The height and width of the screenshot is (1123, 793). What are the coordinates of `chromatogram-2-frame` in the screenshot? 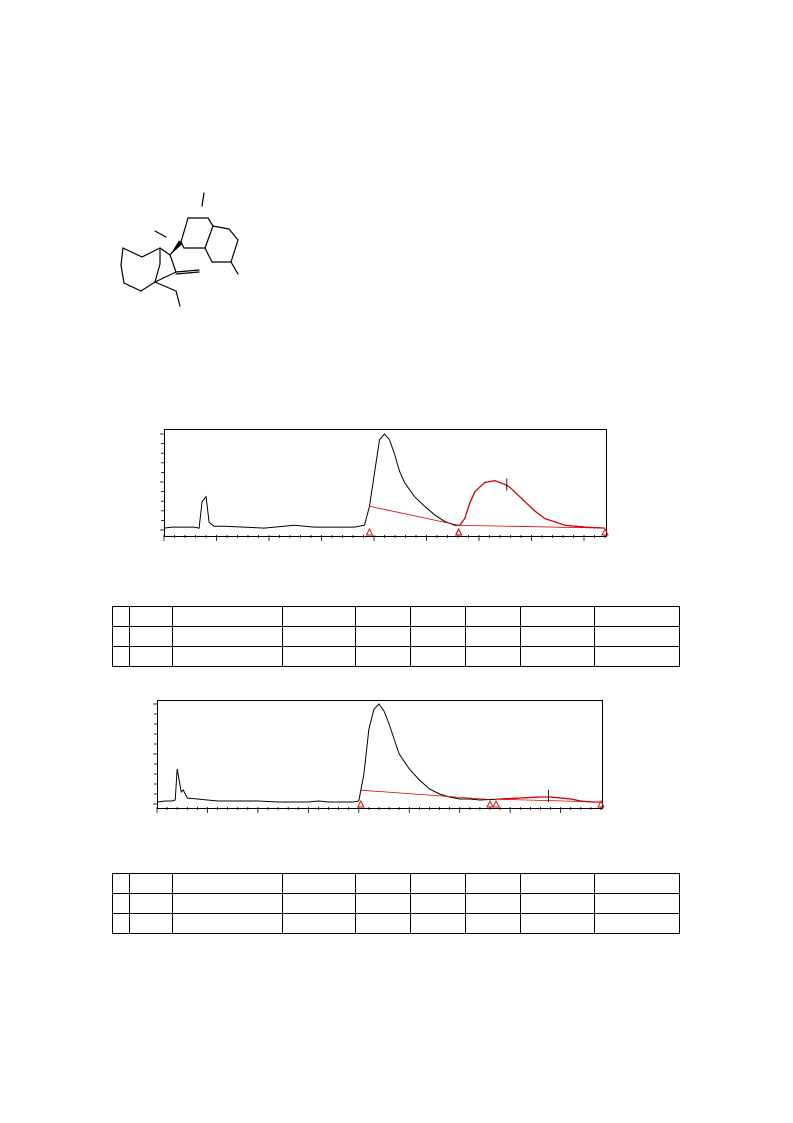 It's located at (380, 754).